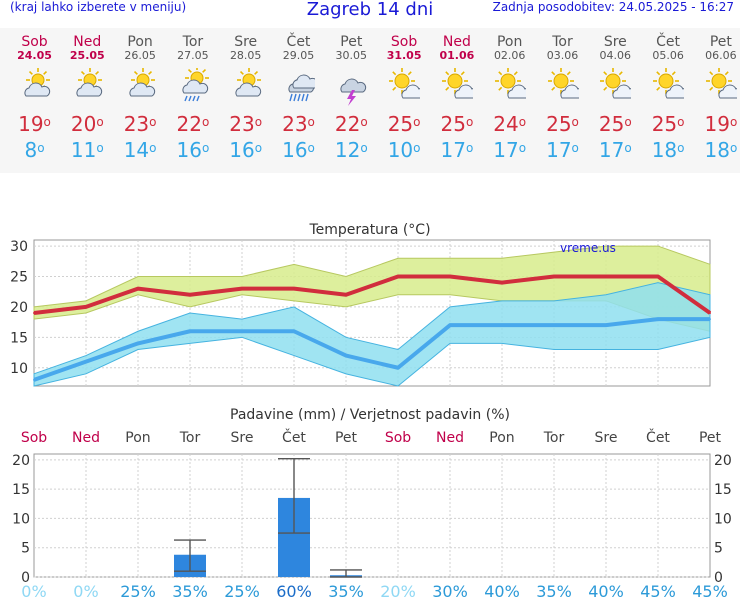 This screenshot has height=600, width=740. Describe the element at coordinates (351, 88) in the screenshot. I see `thunderstorm-icon` at that location.